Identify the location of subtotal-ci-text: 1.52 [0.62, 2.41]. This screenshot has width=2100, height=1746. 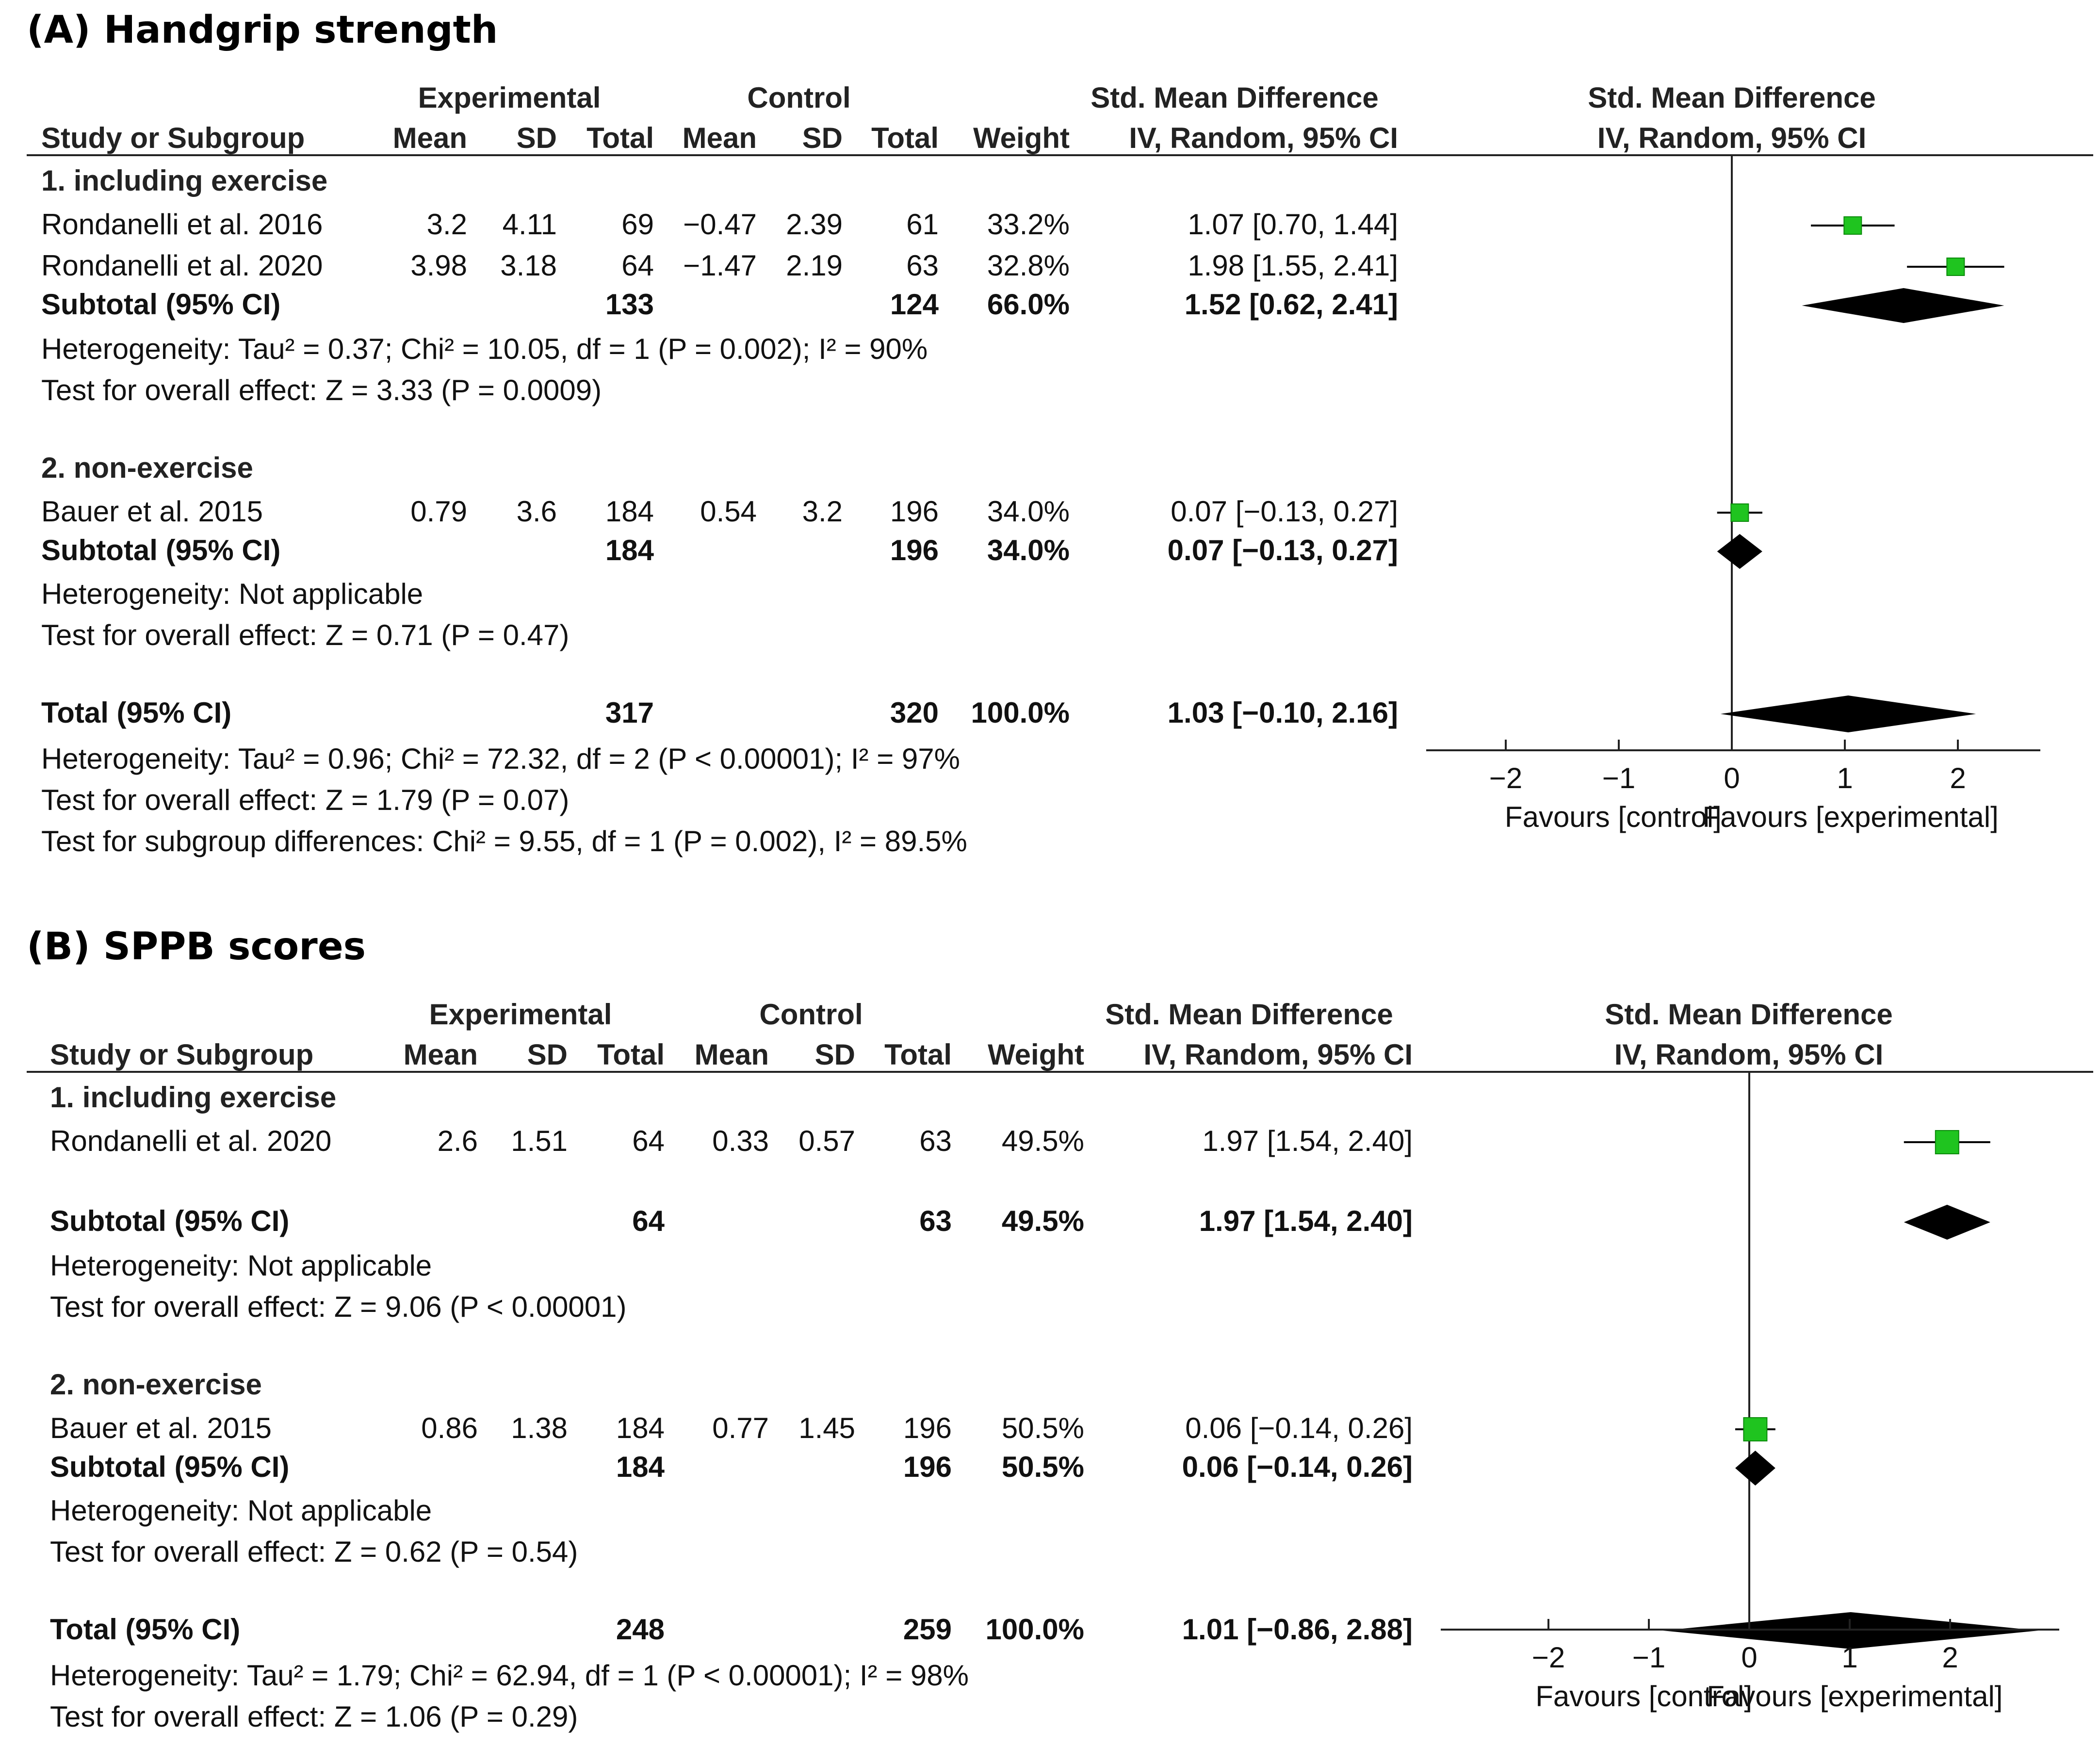
(1291, 304).